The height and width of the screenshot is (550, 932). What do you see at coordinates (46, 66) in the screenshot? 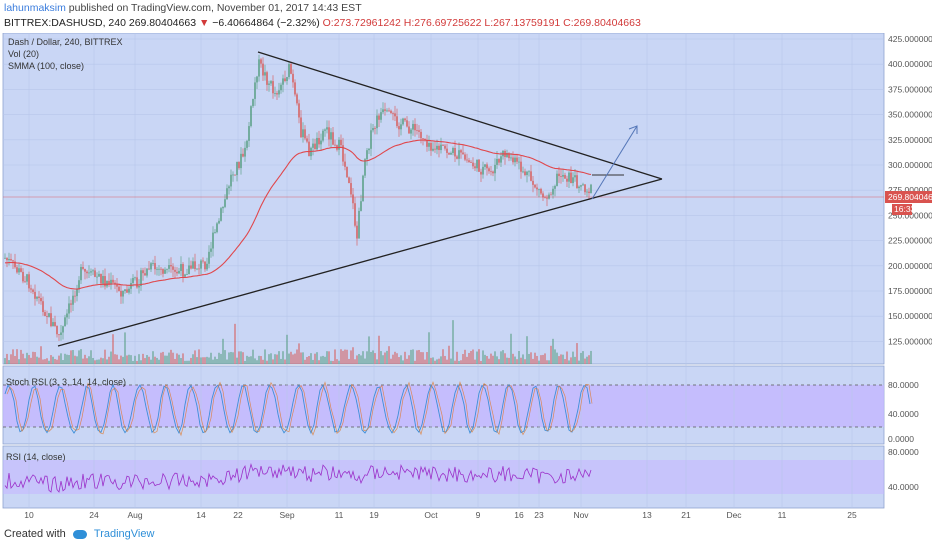
I see `smma-legend: SMMA (100, close)` at bounding box center [46, 66].